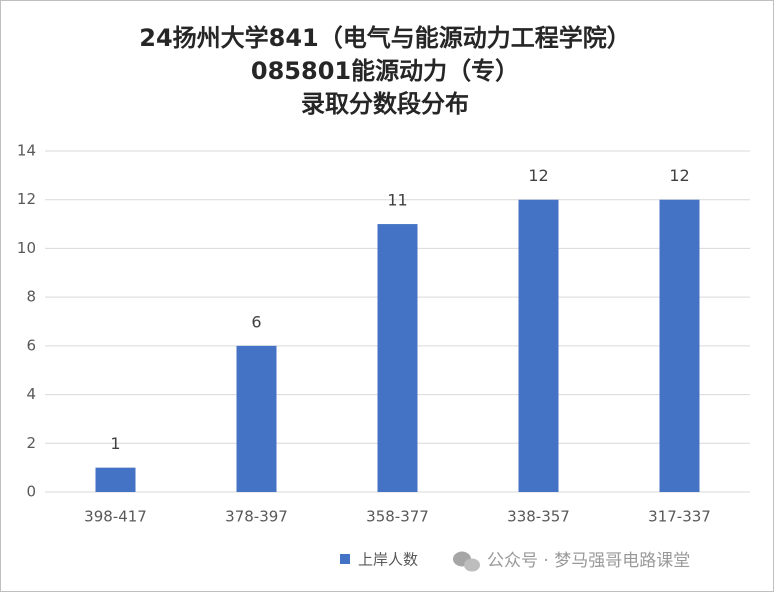  What do you see at coordinates (385, 71) in the screenshot?
I see `chart-title: 085801能源动力（专）` at bounding box center [385, 71].